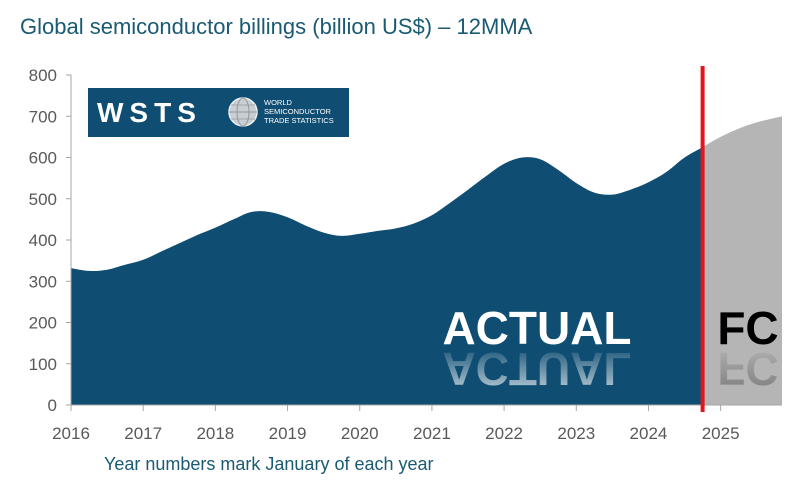 This screenshot has width=799, height=485. I want to click on logo-box, so click(218, 112).